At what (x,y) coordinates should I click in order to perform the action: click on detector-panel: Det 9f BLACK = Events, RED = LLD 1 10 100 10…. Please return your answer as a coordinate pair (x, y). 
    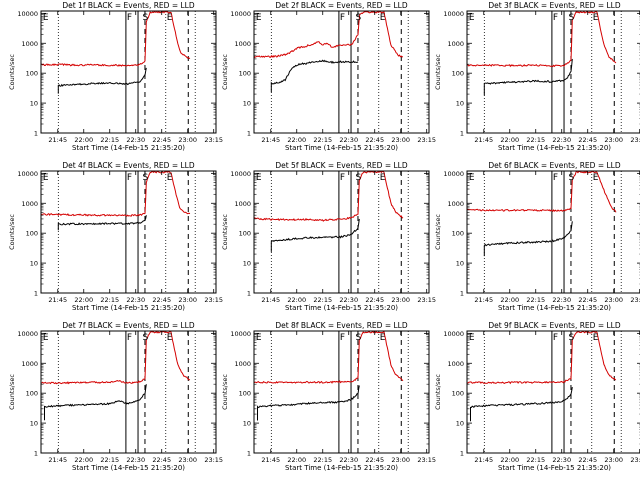
    Looking at the image, I should click on (537, 396).